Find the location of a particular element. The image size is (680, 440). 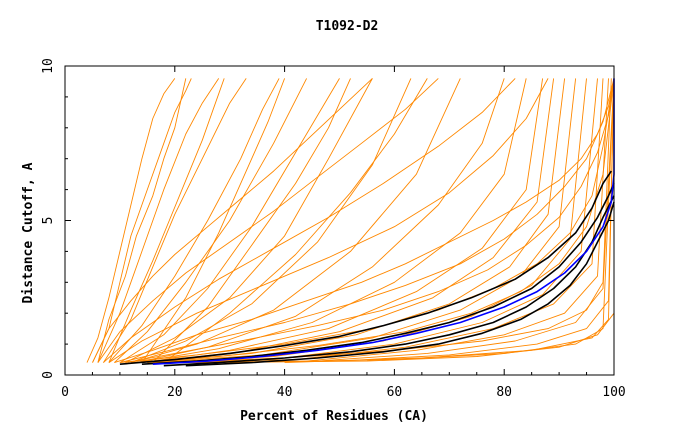

x-tick-label-100: 100 is located at coordinates (613, 392).